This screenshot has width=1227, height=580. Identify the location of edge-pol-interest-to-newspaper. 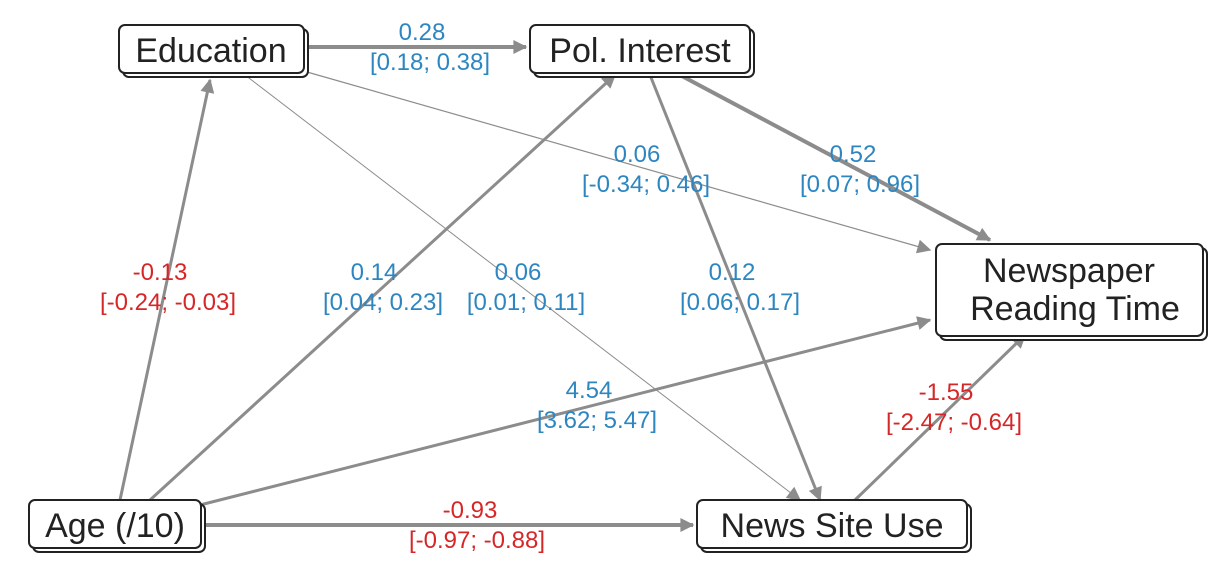
(835, 157).